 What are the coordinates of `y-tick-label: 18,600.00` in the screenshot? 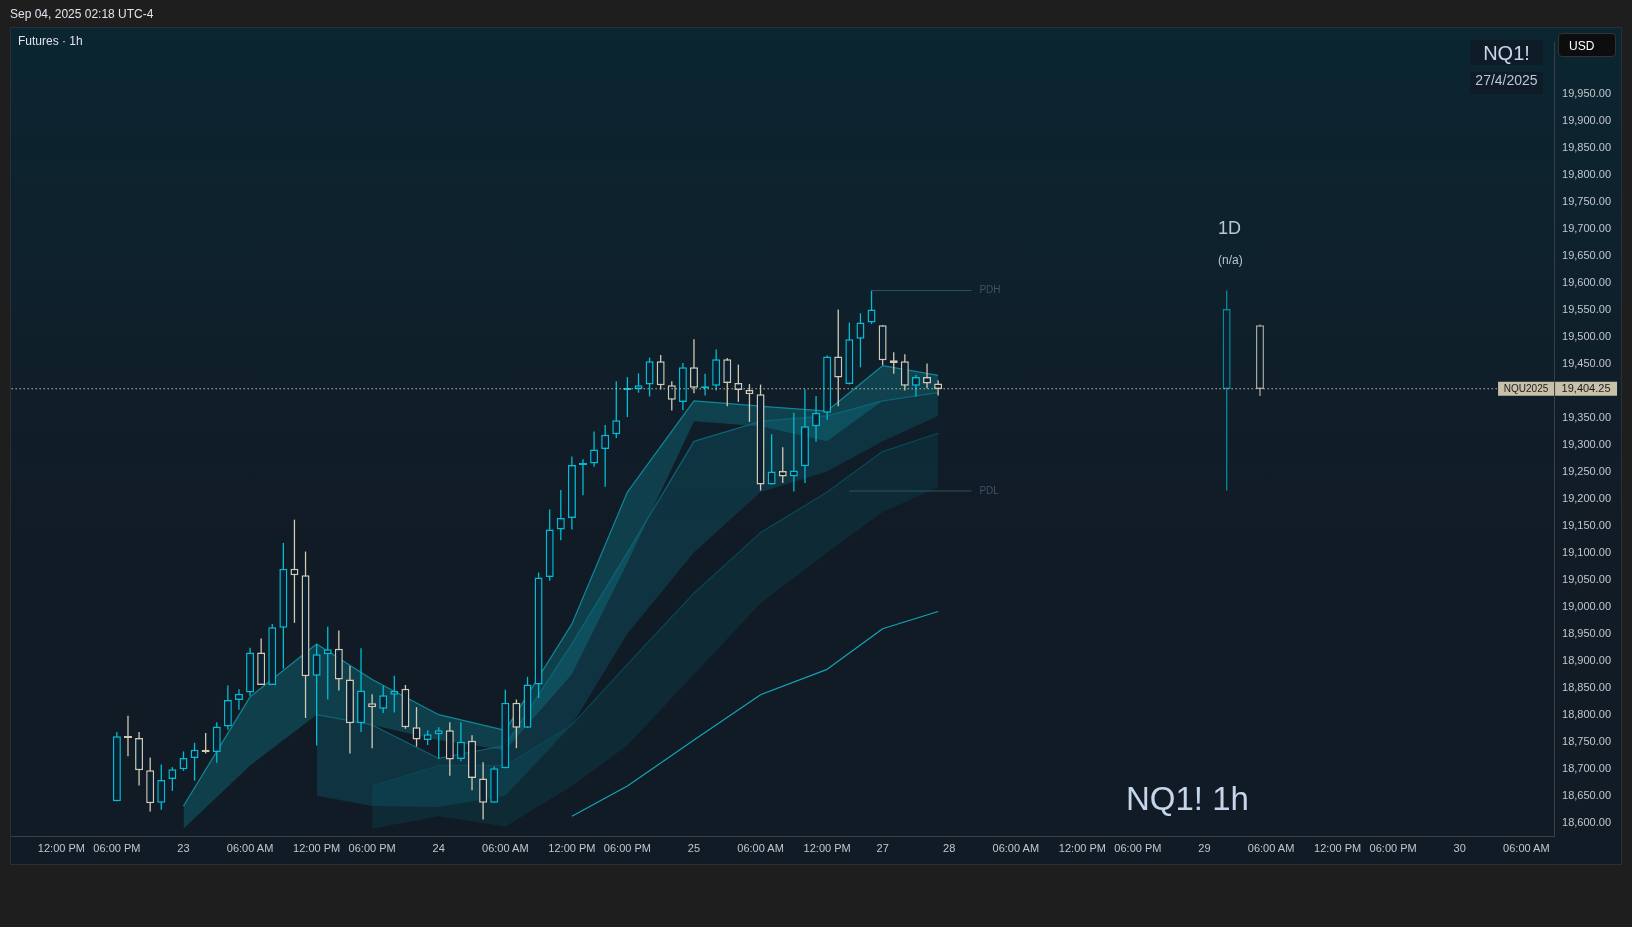 It's located at (1586, 822).